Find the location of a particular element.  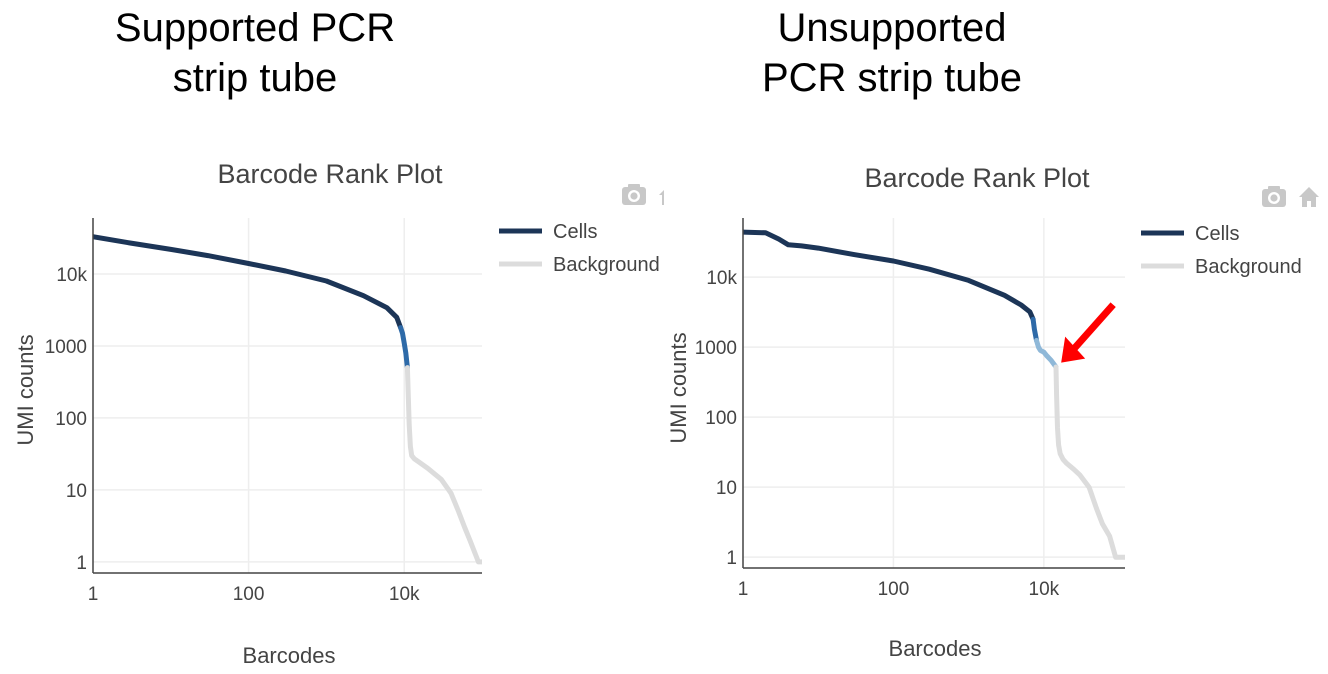

panel-heading: Supported PCR strip tube is located at coordinates (255, 53).